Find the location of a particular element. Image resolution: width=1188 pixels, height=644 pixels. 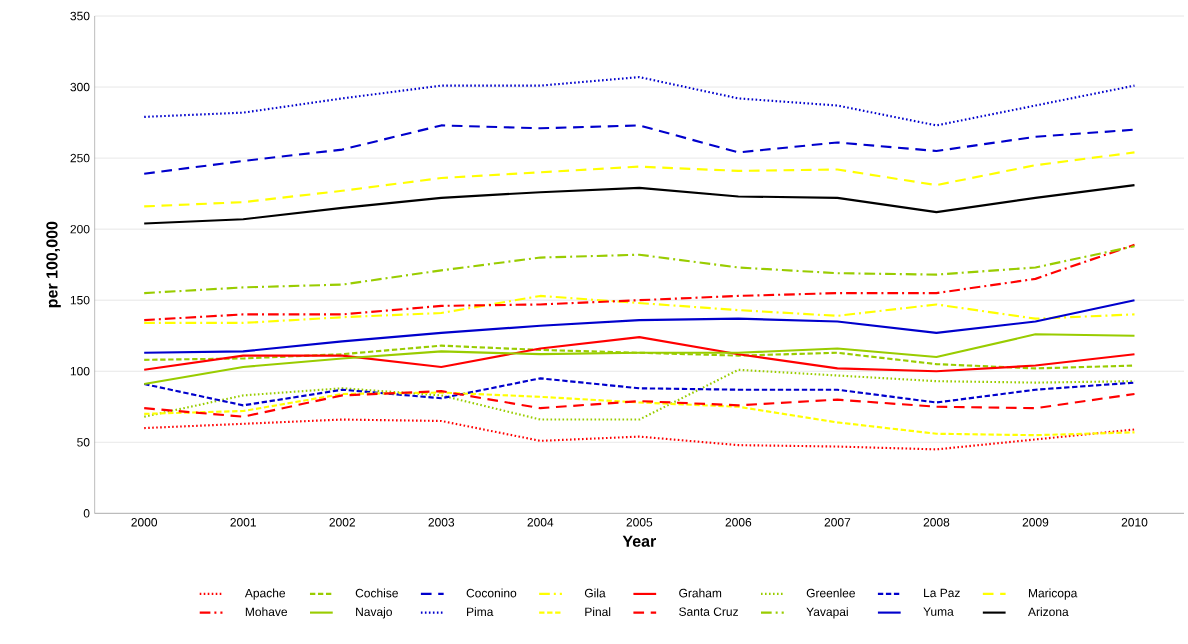

x-tick-label: 2010 is located at coordinates (1134, 522).